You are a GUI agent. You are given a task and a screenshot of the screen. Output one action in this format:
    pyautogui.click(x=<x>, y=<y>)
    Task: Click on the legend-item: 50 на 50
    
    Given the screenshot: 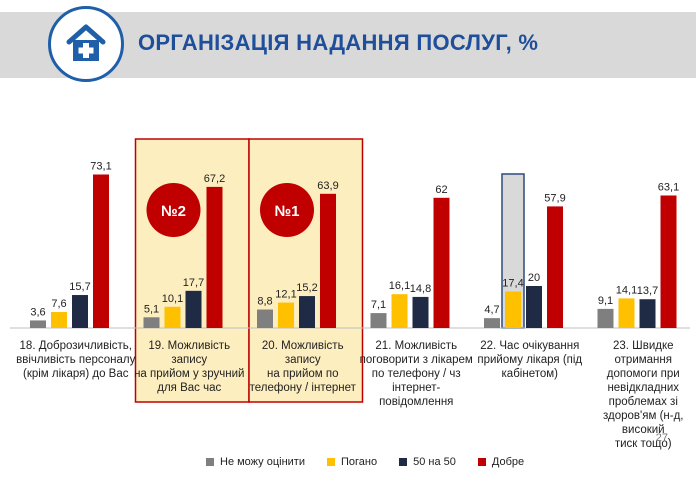 What is the action you would take?
    pyautogui.click(x=427, y=462)
    